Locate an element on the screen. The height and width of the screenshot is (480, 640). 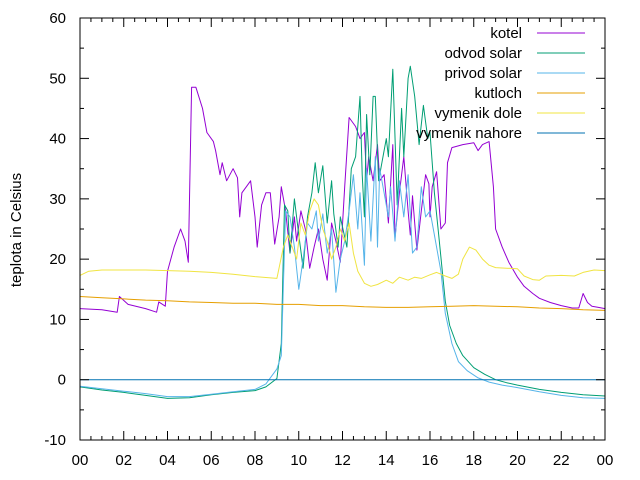
x-tick-label: 04 is located at coordinates (167, 460).